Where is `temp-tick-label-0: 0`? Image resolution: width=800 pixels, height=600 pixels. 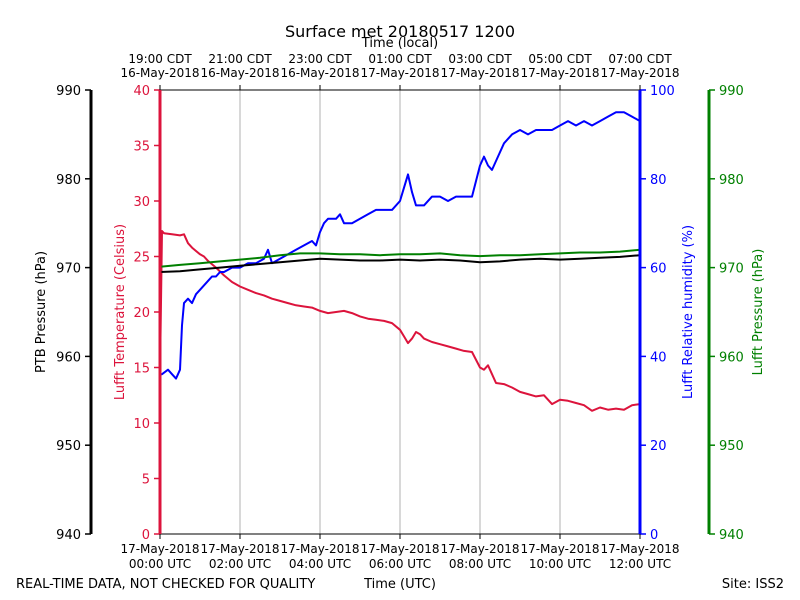 temp-tick-label-0: 0 is located at coordinates (146, 535).